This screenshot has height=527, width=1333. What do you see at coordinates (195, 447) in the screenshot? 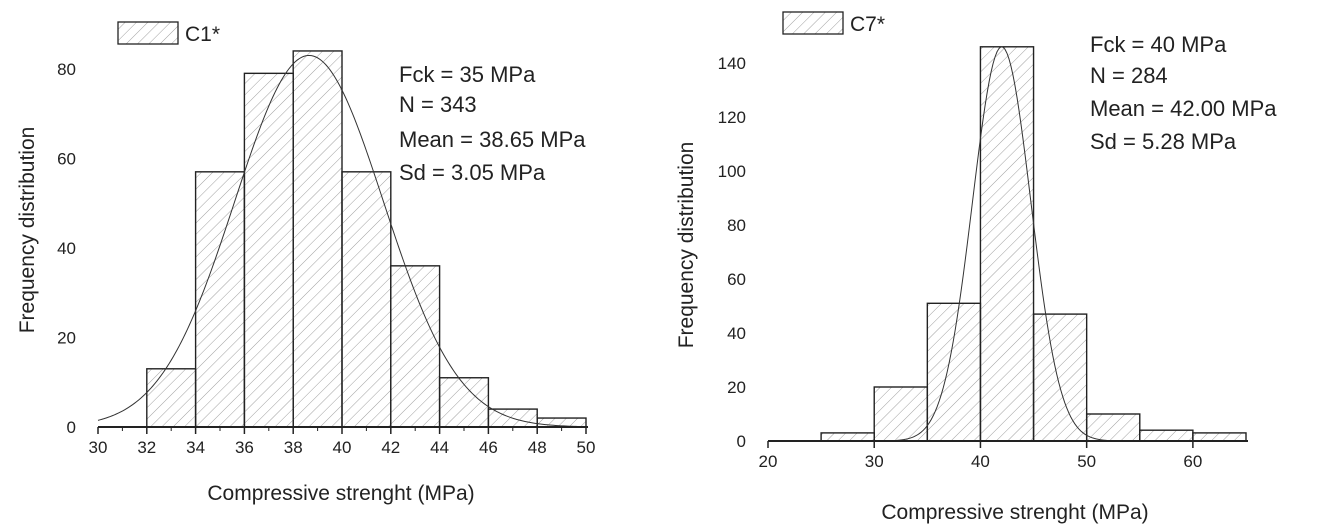
I see `x-tick-label: 34` at bounding box center [195, 447].